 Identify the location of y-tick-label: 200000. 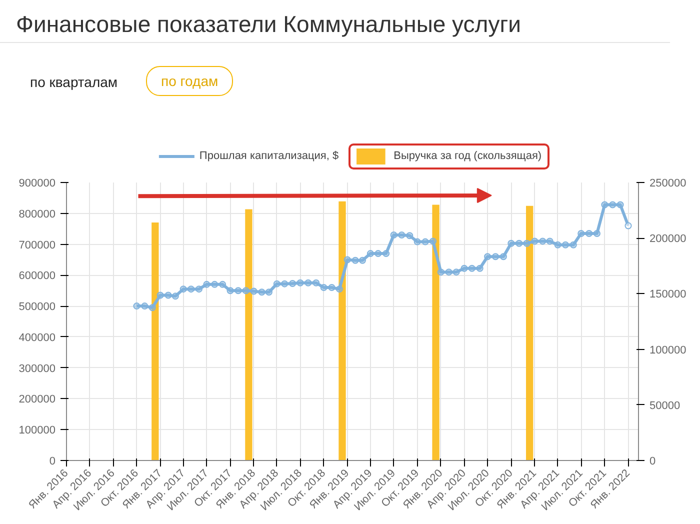
(37, 400).